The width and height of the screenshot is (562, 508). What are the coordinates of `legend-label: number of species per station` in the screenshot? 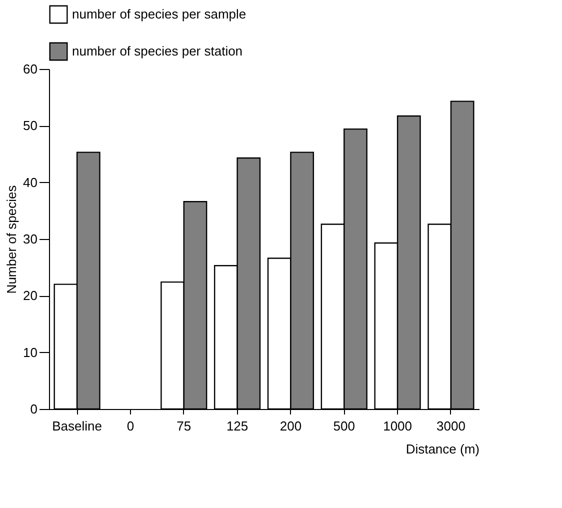 It's located at (157, 51).